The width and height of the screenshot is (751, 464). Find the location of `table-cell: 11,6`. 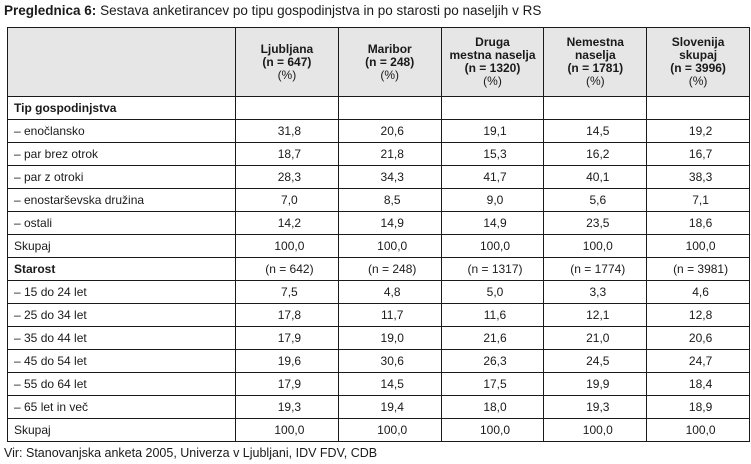

table-cell: 11,6 is located at coordinates (492, 315).